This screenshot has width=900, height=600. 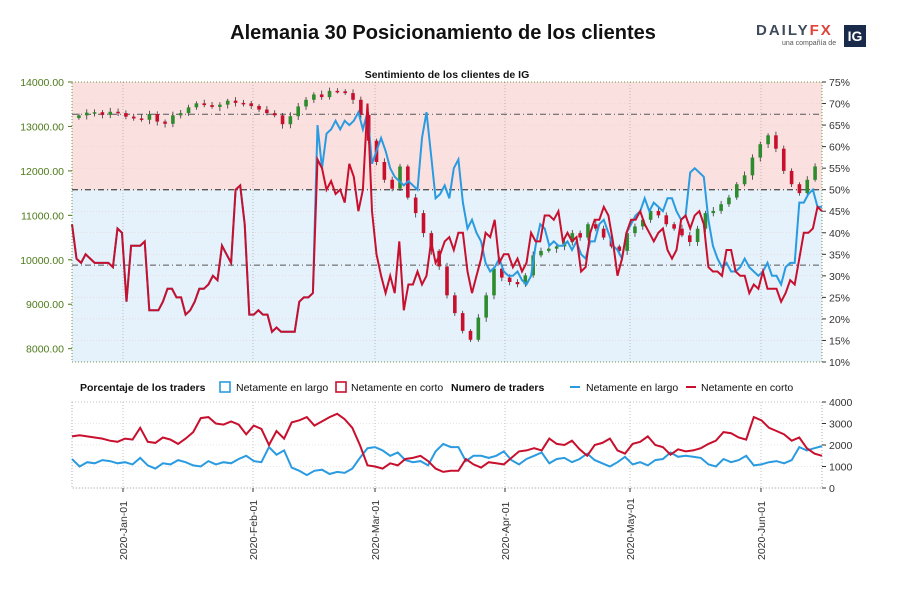 I want to click on right-axis-tick-label: 10%, so click(x=839, y=363).